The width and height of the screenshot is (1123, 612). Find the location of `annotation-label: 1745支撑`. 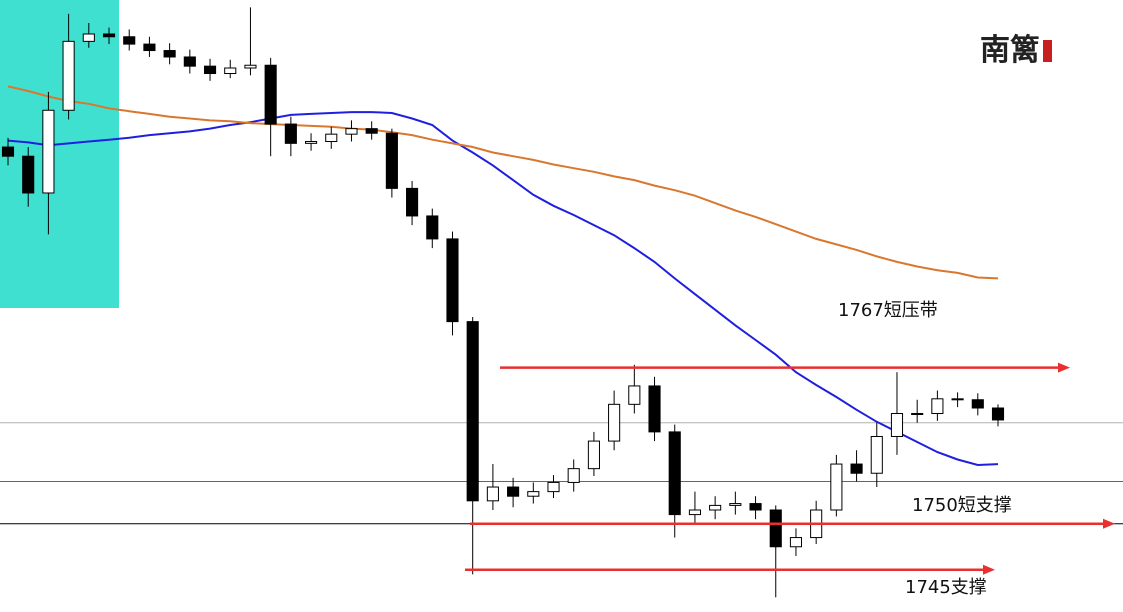

annotation-label: 1745支撑 is located at coordinates (946, 587).